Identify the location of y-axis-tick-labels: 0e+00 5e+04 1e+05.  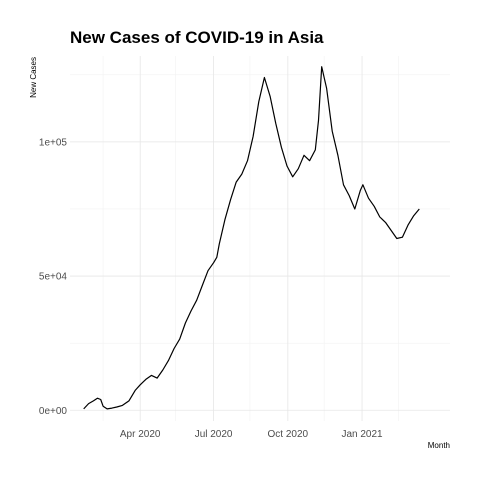
(53, 276).